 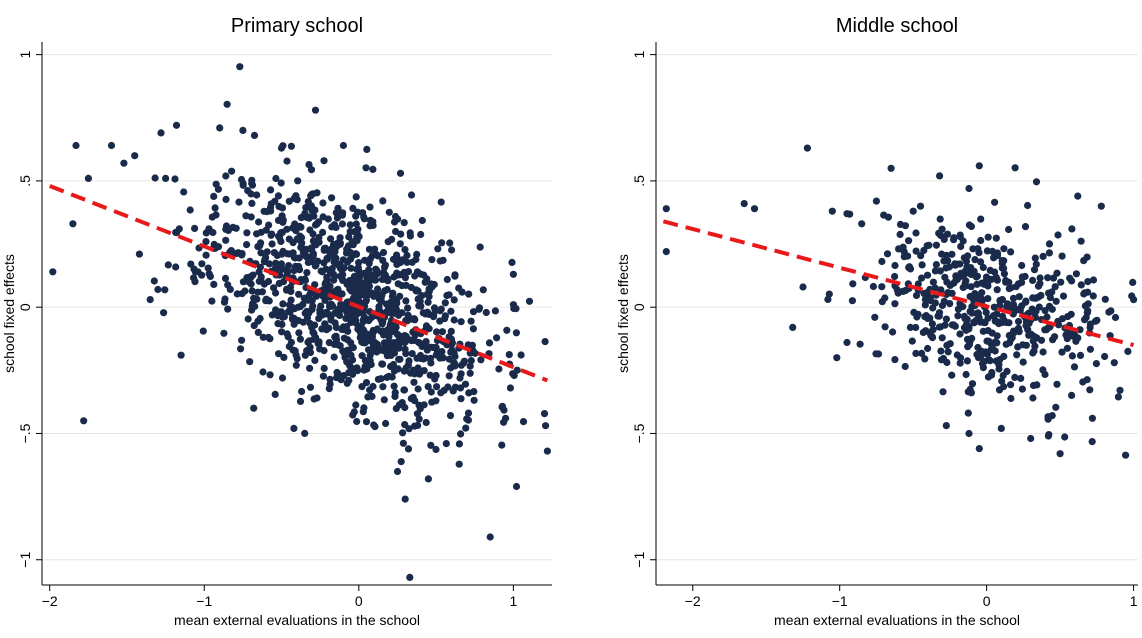 What do you see at coordinates (639, 55) in the screenshot?
I see `y-tick-label: 1` at bounding box center [639, 55].